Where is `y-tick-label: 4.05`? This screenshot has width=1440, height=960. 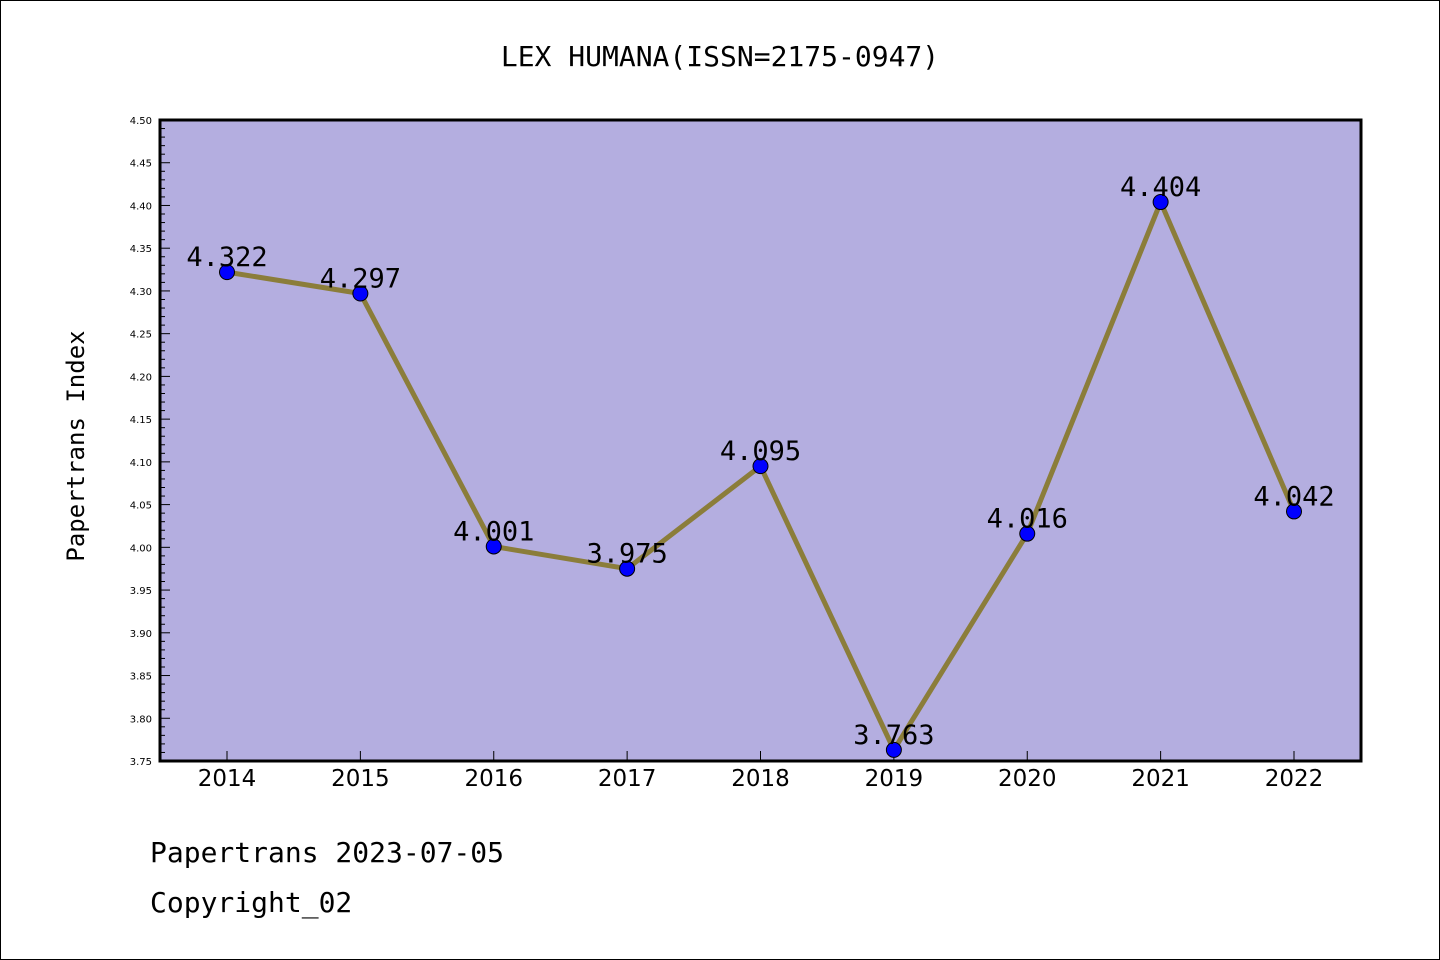
y-tick-label: 4.05 is located at coordinates (141, 506).